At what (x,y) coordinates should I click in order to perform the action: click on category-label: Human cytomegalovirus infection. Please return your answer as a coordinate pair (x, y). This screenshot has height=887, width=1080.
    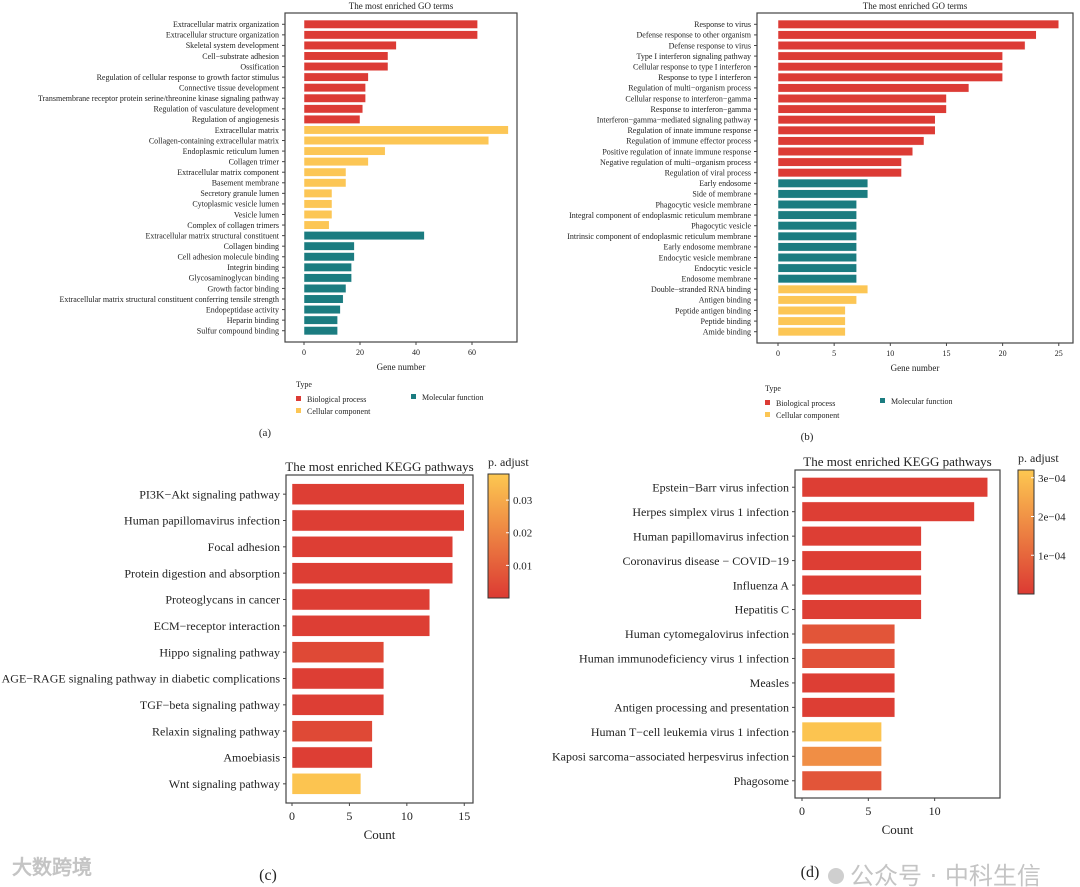
    Looking at the image, I should click on (707, 634).